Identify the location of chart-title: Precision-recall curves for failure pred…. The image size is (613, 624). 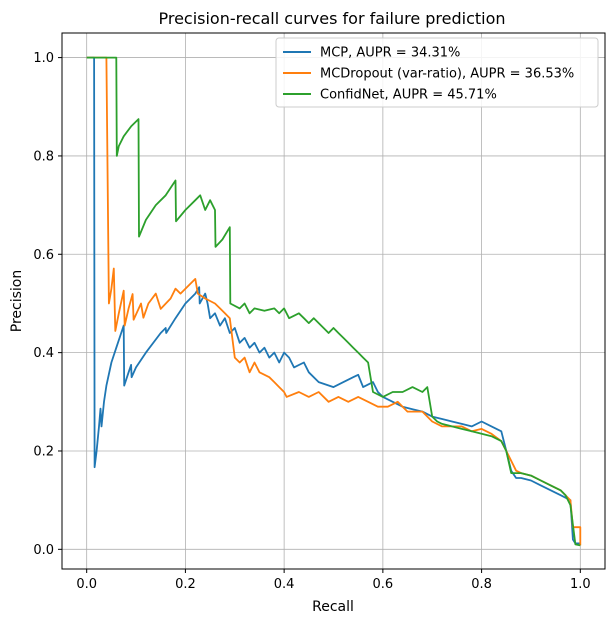
(331, 18).